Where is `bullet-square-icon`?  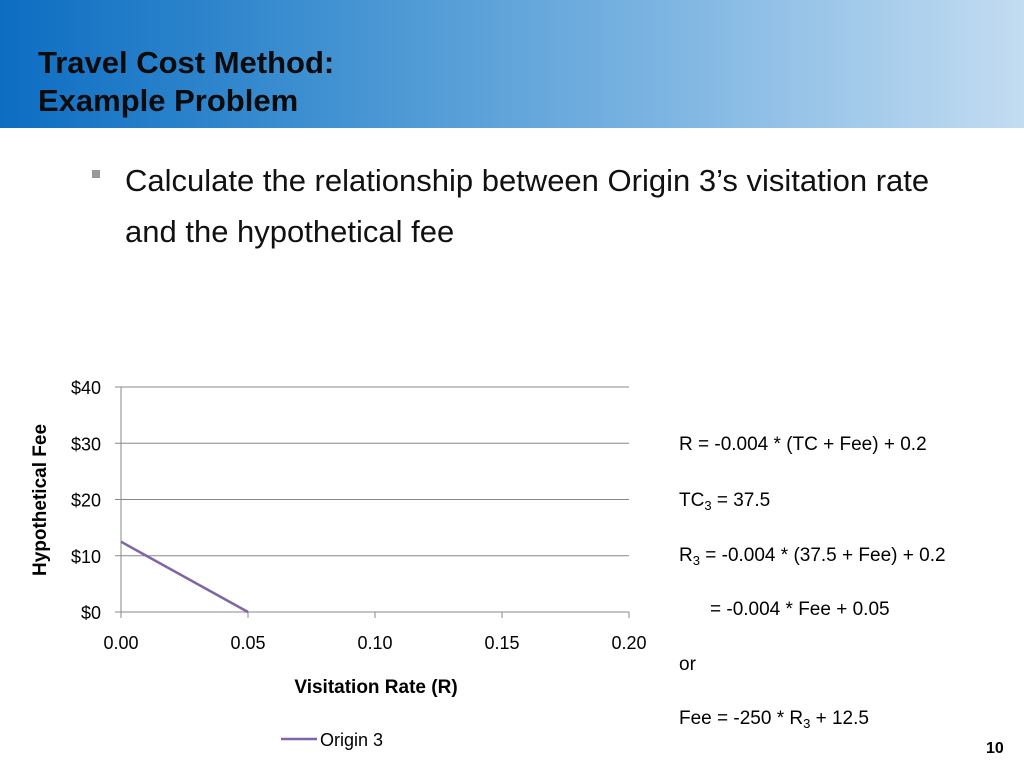
bullet-square-icon is located at coordinates (96, 174).